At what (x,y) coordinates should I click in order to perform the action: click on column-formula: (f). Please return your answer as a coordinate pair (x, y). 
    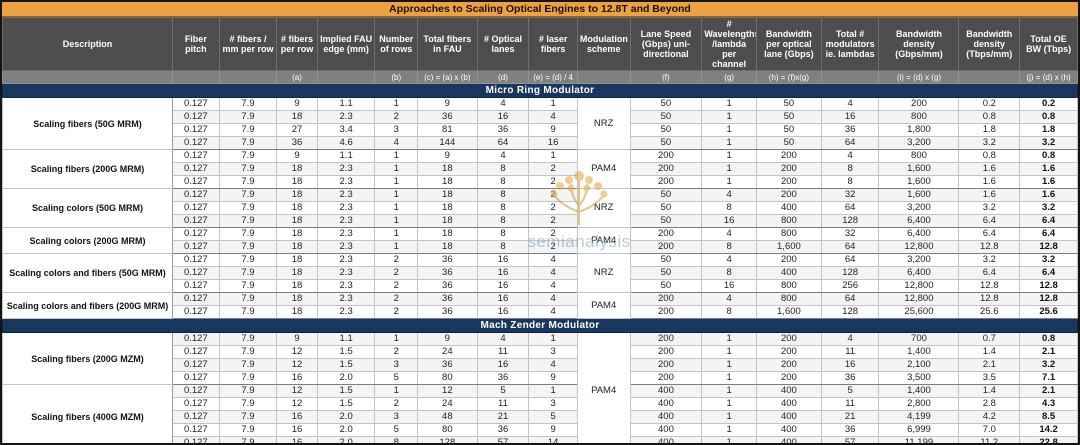
    Looking at the image, I should click on (666, 77).